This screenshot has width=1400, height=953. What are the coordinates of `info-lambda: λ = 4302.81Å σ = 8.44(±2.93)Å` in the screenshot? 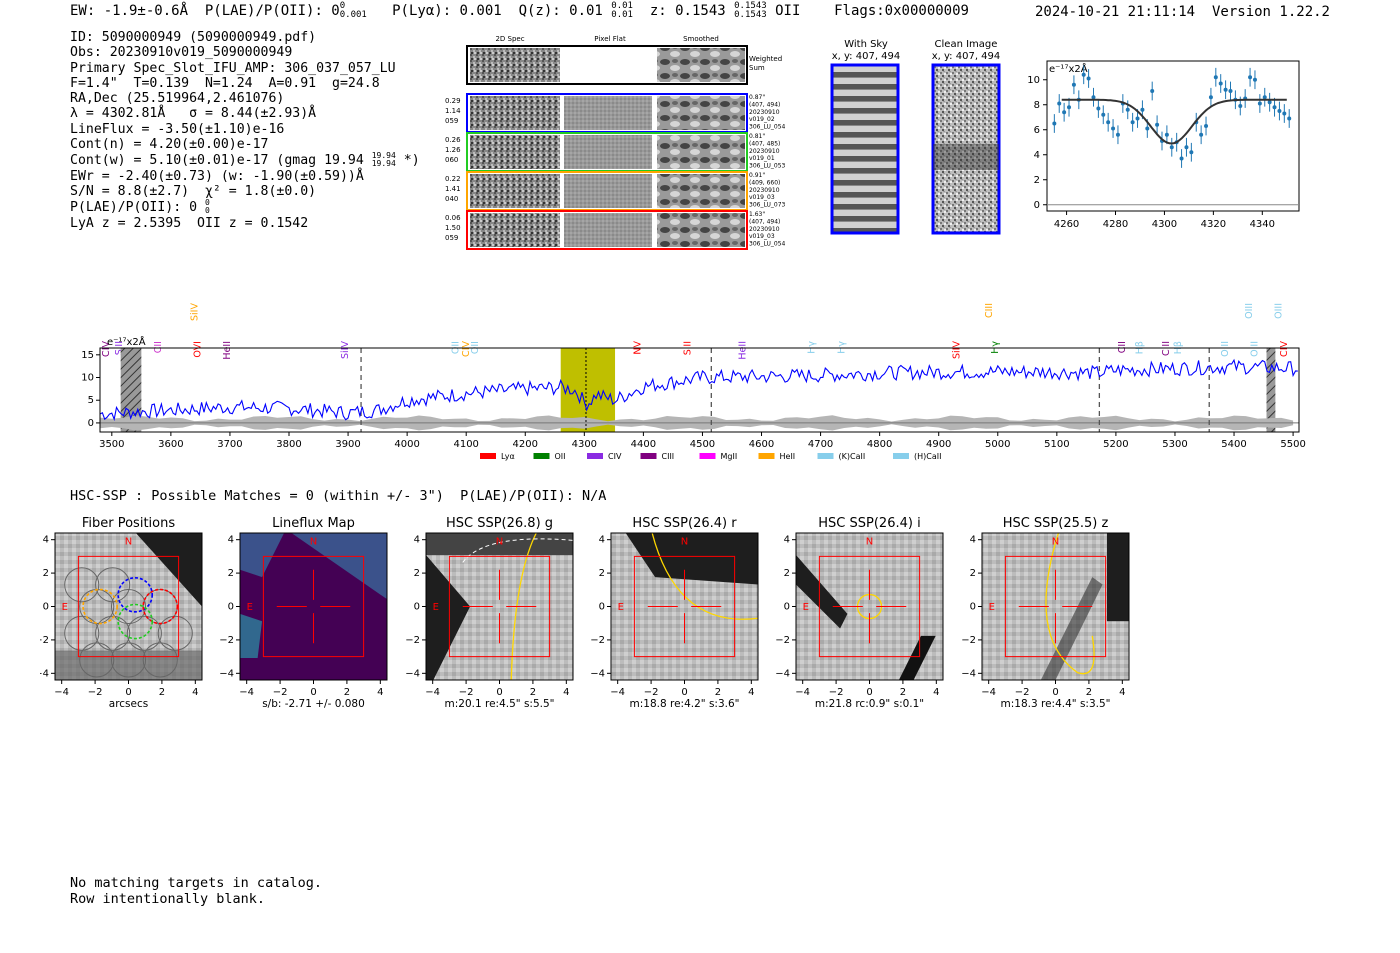 It's located at (193, 114).